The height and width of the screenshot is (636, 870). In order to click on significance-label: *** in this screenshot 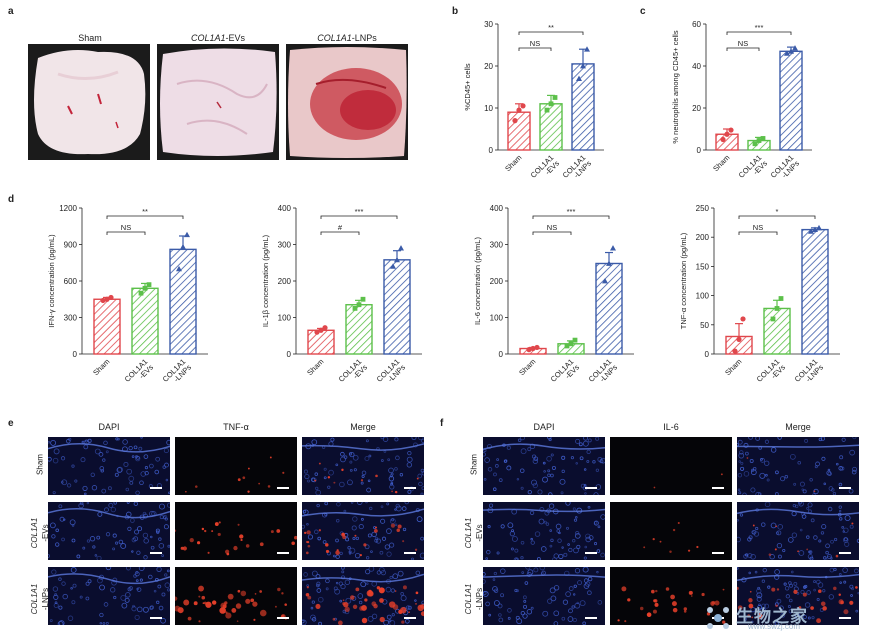, I will do `click(359, 211)`.